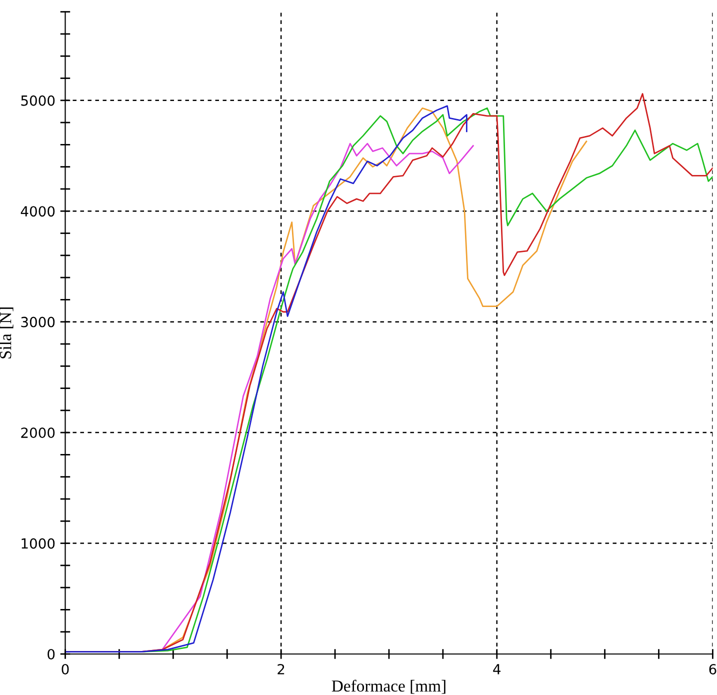 This screenshot has width=717, height=695. What do you see at coordinates (38, 322) in the screenshot?
I see `y-tick-label: 3000` at bounding box center [38, 322].